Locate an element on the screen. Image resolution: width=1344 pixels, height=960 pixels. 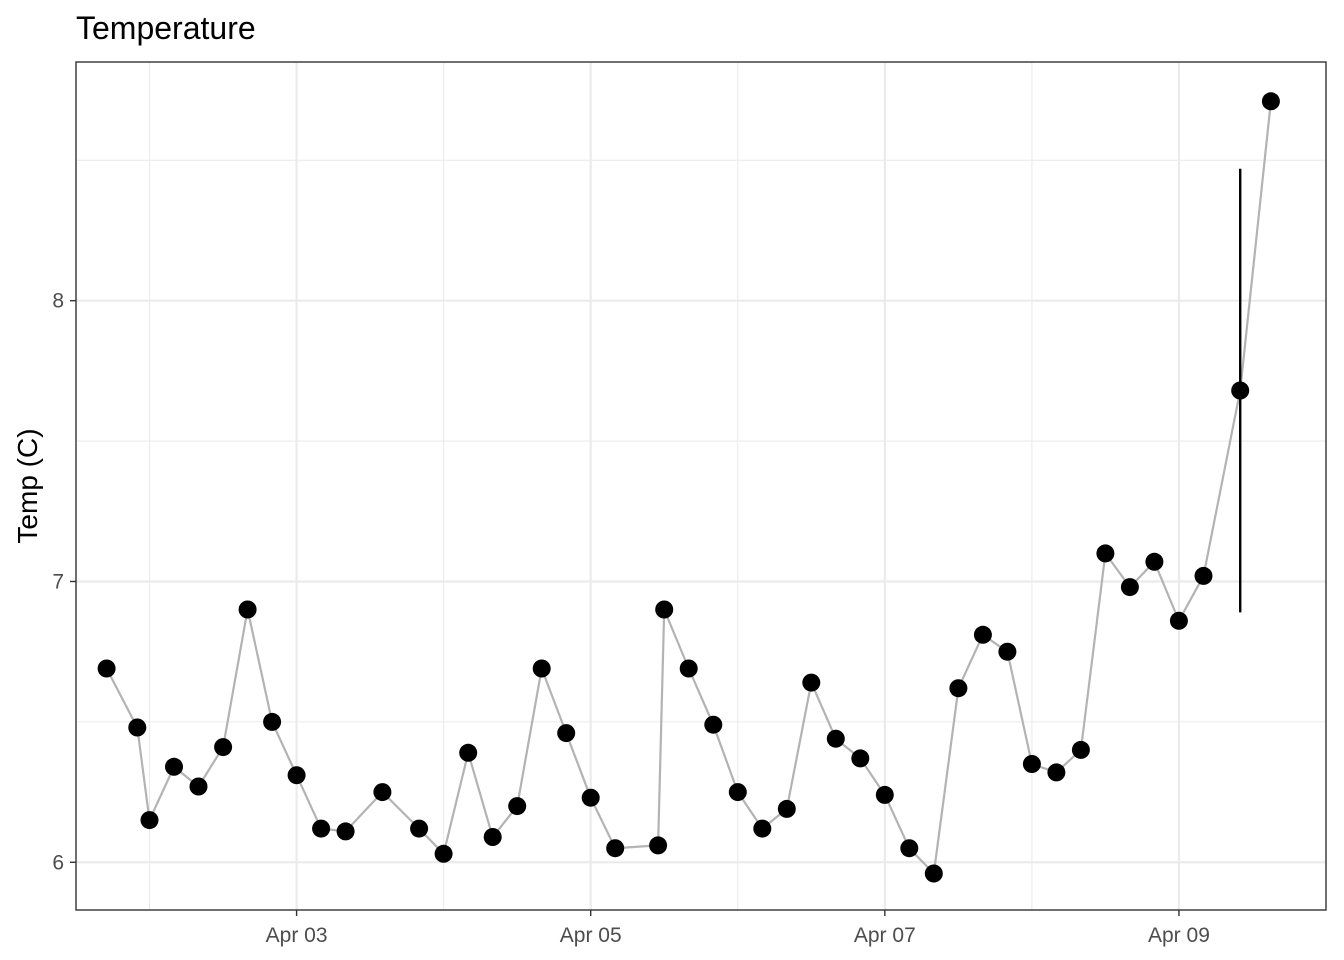
x-tick-label: Apr 03 is located at coordinates (297, 935).